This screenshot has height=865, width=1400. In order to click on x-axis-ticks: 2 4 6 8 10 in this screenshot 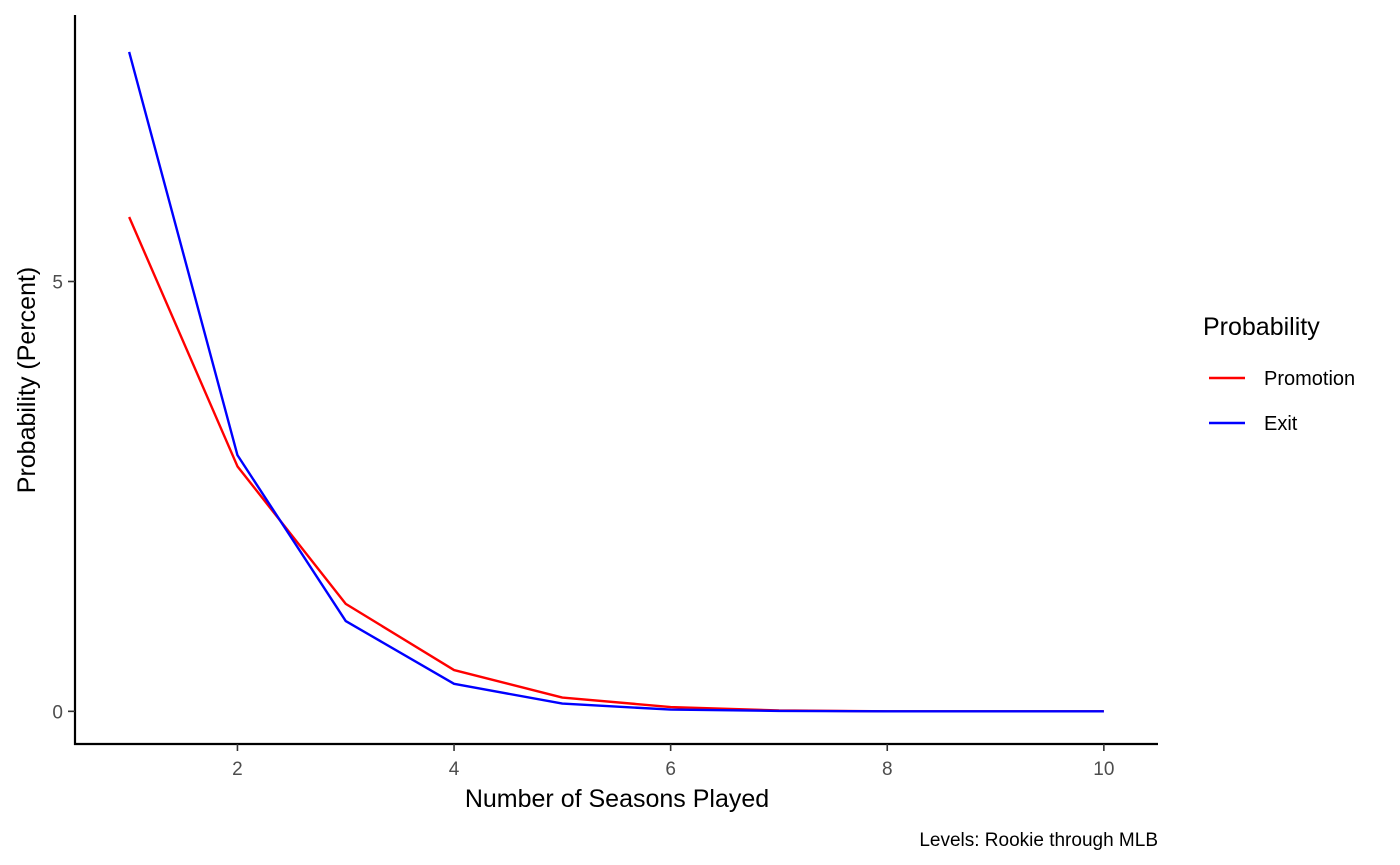, I will do `click(673, 762)`.